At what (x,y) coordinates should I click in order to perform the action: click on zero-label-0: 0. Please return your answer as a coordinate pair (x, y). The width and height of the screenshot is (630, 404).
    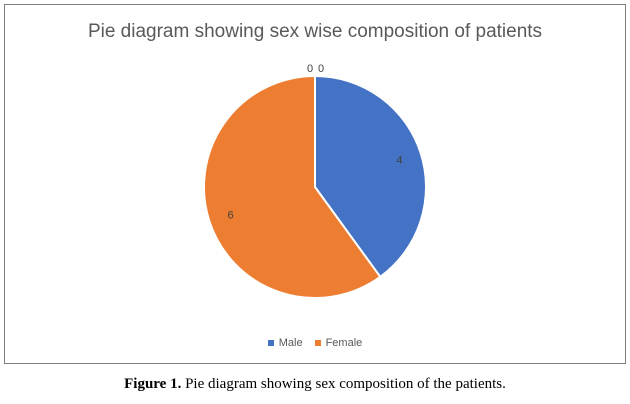
    Looking at the image, I should click on (310, 69).